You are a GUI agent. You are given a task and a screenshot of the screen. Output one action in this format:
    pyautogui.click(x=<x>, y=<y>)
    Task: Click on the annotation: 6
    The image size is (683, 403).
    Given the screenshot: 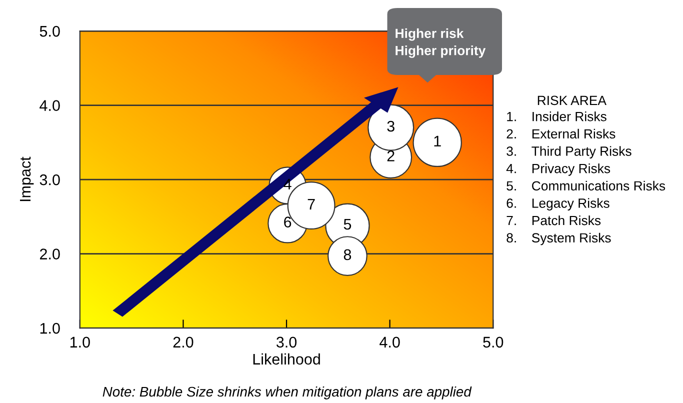 What is the action you would take?
    pyautogui.click(x=288, y=222)
    